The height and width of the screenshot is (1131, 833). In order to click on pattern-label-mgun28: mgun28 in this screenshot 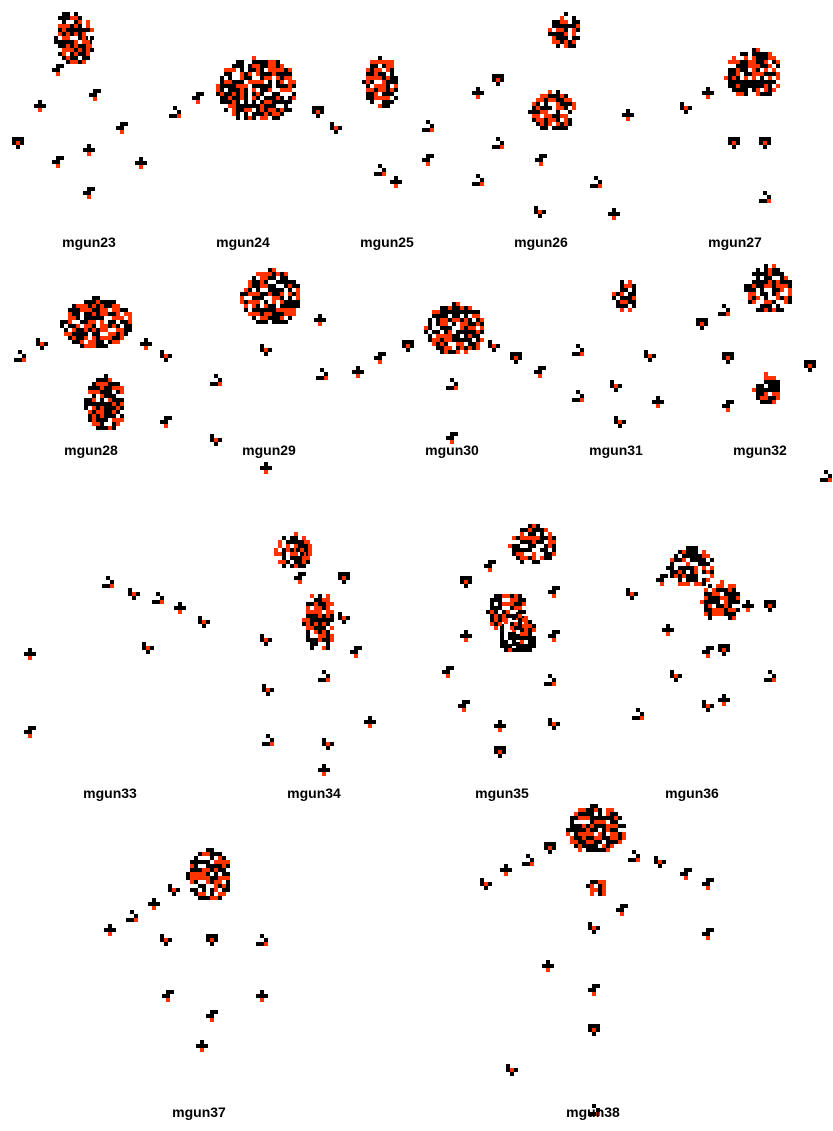, I will do `click(91, 450)`.